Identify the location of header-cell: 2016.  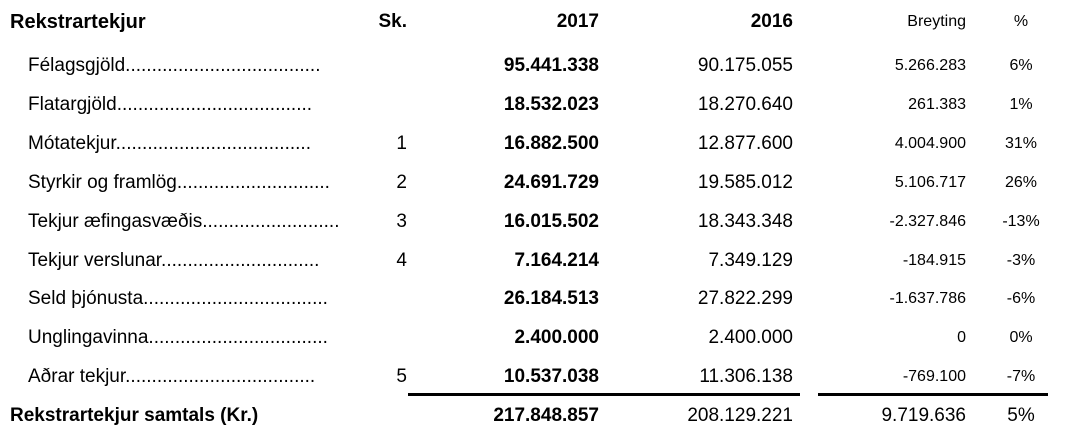
(771, 21).